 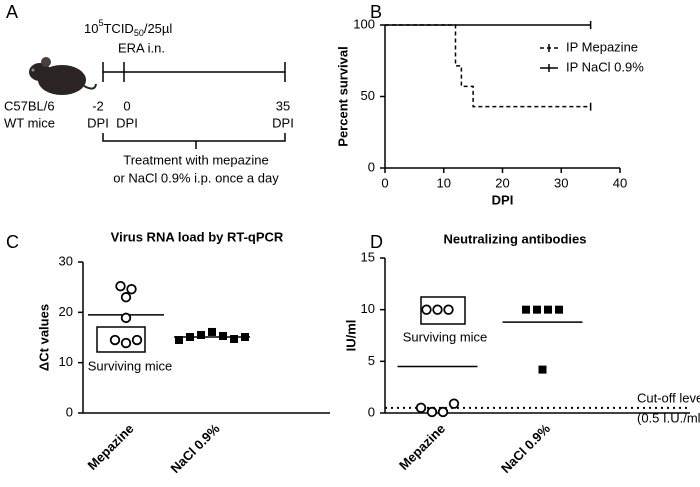 I want to click on y-axis-title: ΔCt values, so click(x=43, y=337).